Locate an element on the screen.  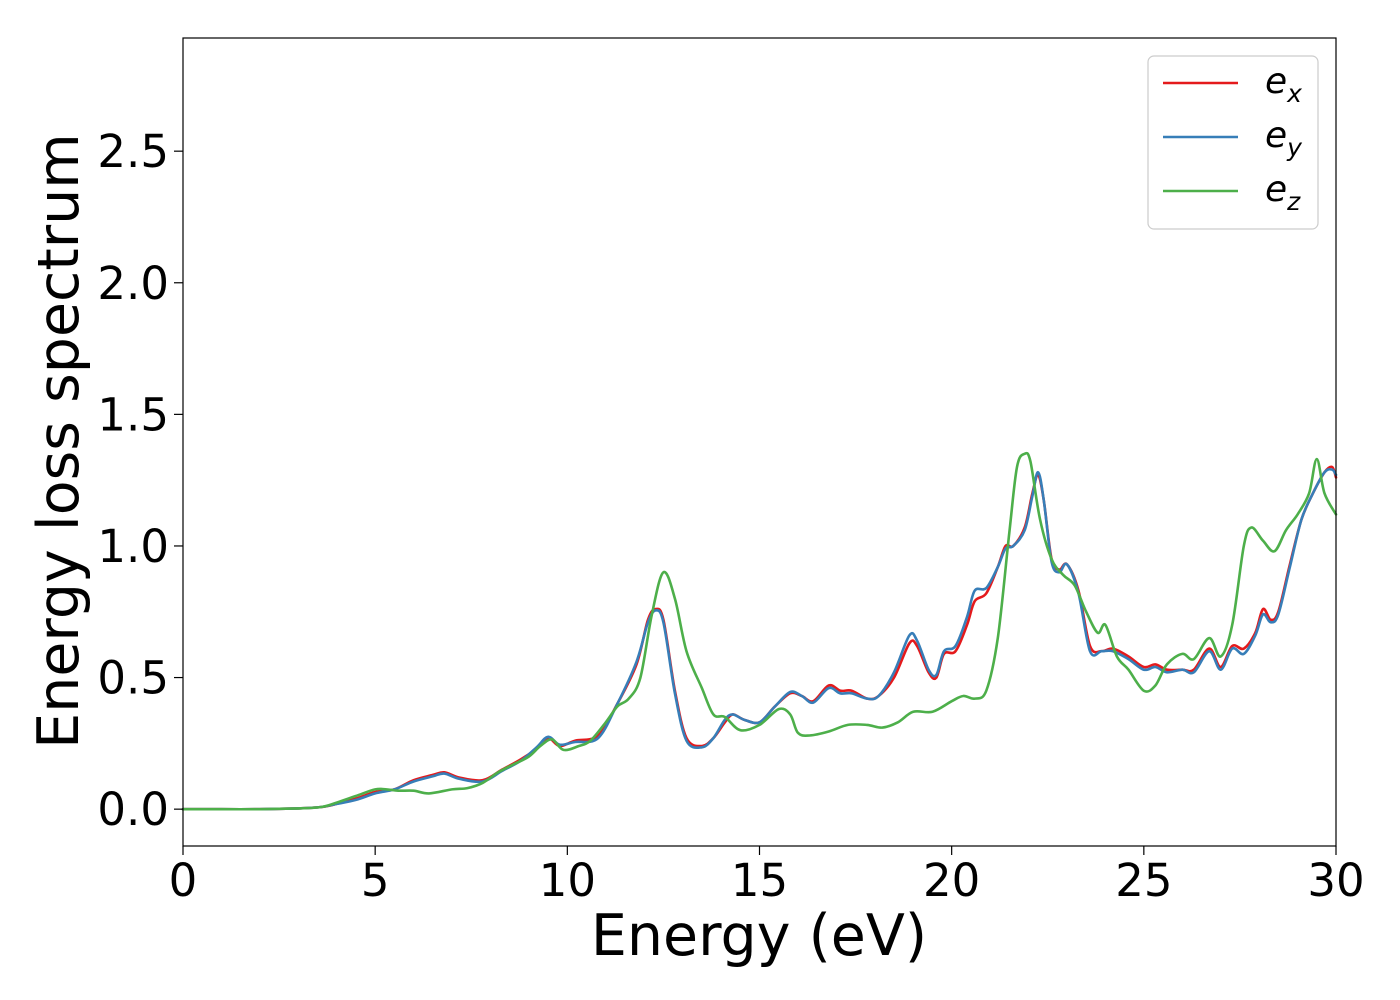
x-tick-label: 10 is located at coordinates (567, 880).